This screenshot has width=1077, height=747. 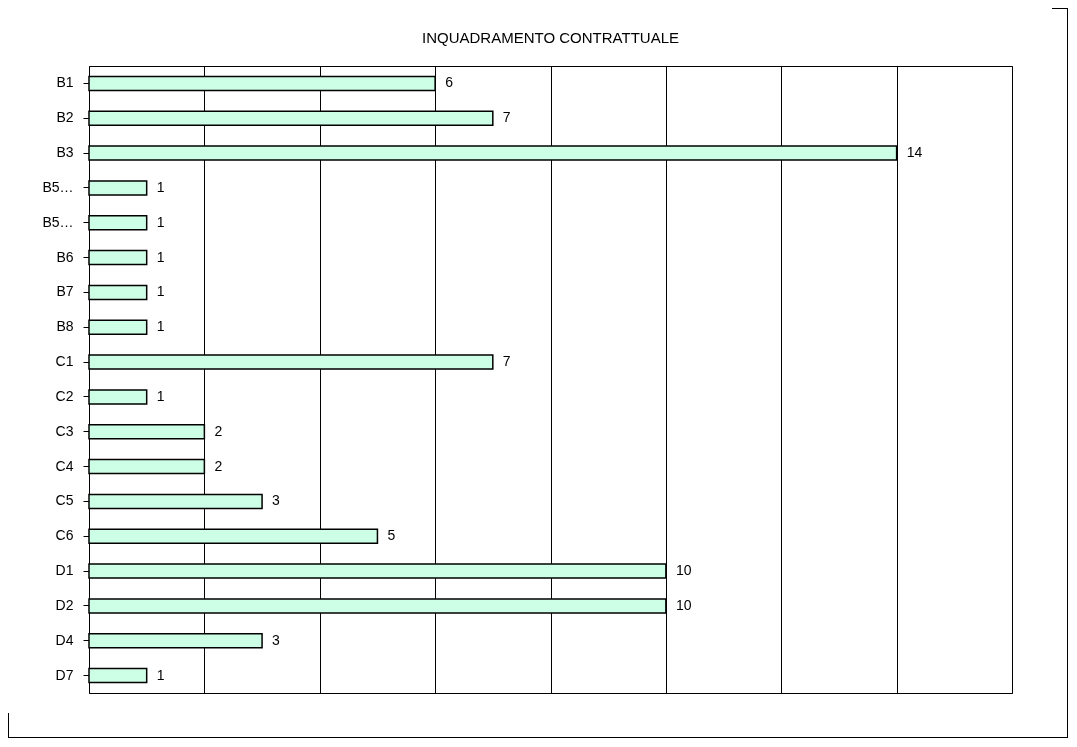 I want to click on y-tick-label: B7, so click(x=65, y=291).